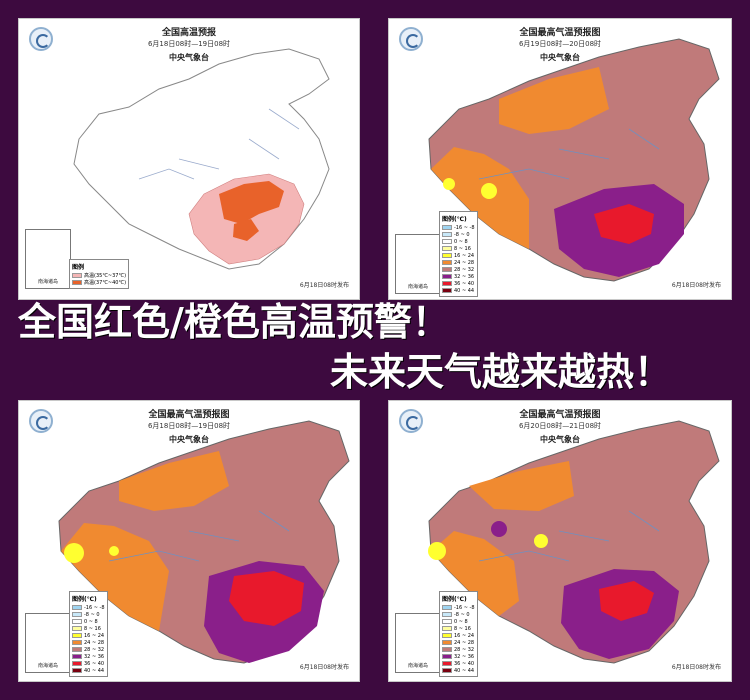 This screenshot has height=700, width=750. Describe the element at coordinates (105, 276) in the screenshot. I see `legend-label: 高温(35℃~37℃)` at that location.